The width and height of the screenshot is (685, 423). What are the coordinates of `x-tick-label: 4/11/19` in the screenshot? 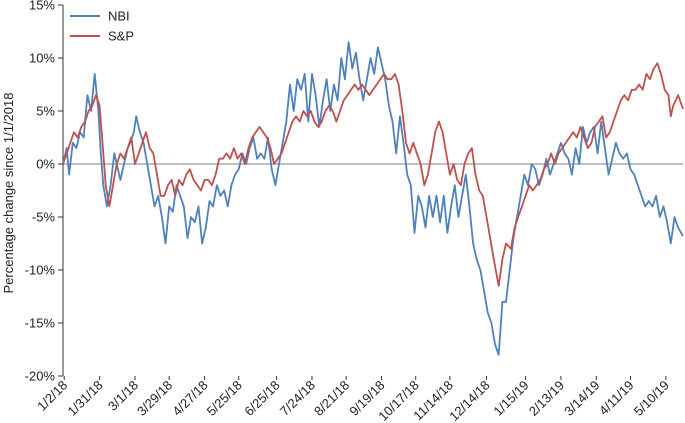 It's located at (616, 398).